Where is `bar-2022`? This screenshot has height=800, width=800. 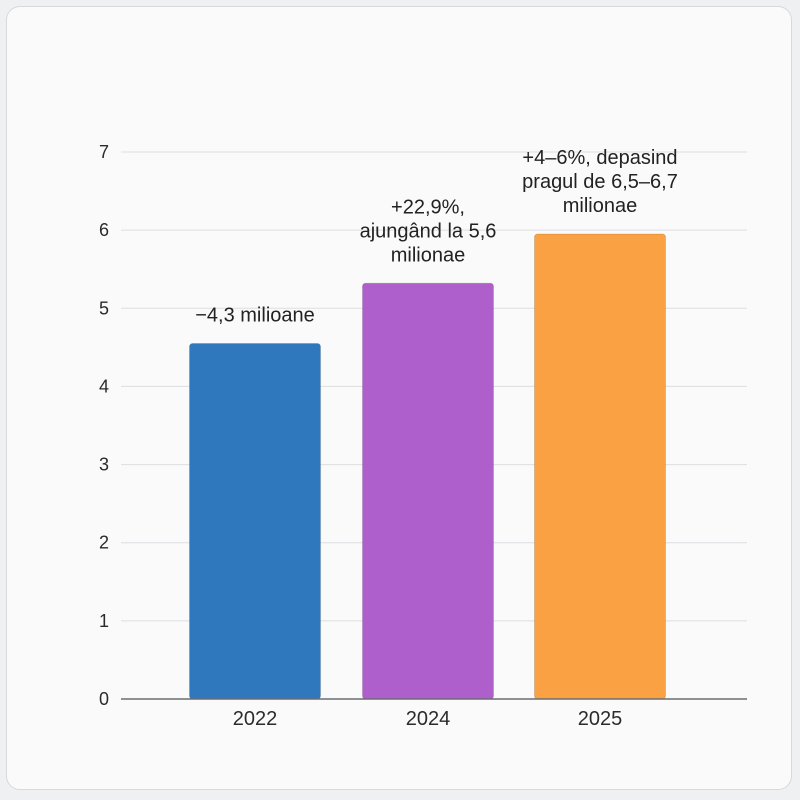
bar-2022 is located at coordinates (255, 521).